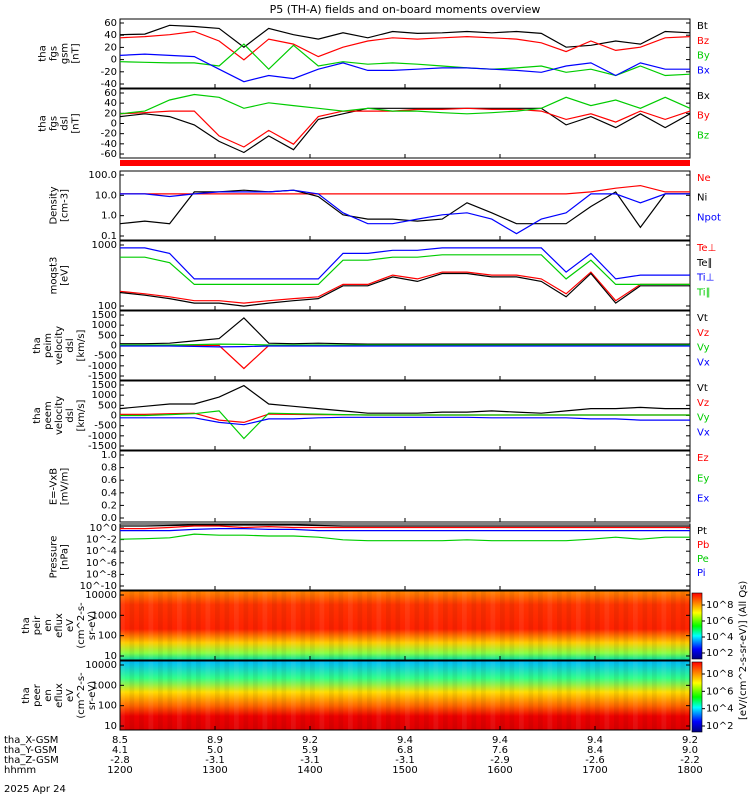 The width and height of the screenshot is (750, 800). Describe the element at coordinates (101, 551) in the screenshot. I see `y-tick-label: 10^-4` at that location.